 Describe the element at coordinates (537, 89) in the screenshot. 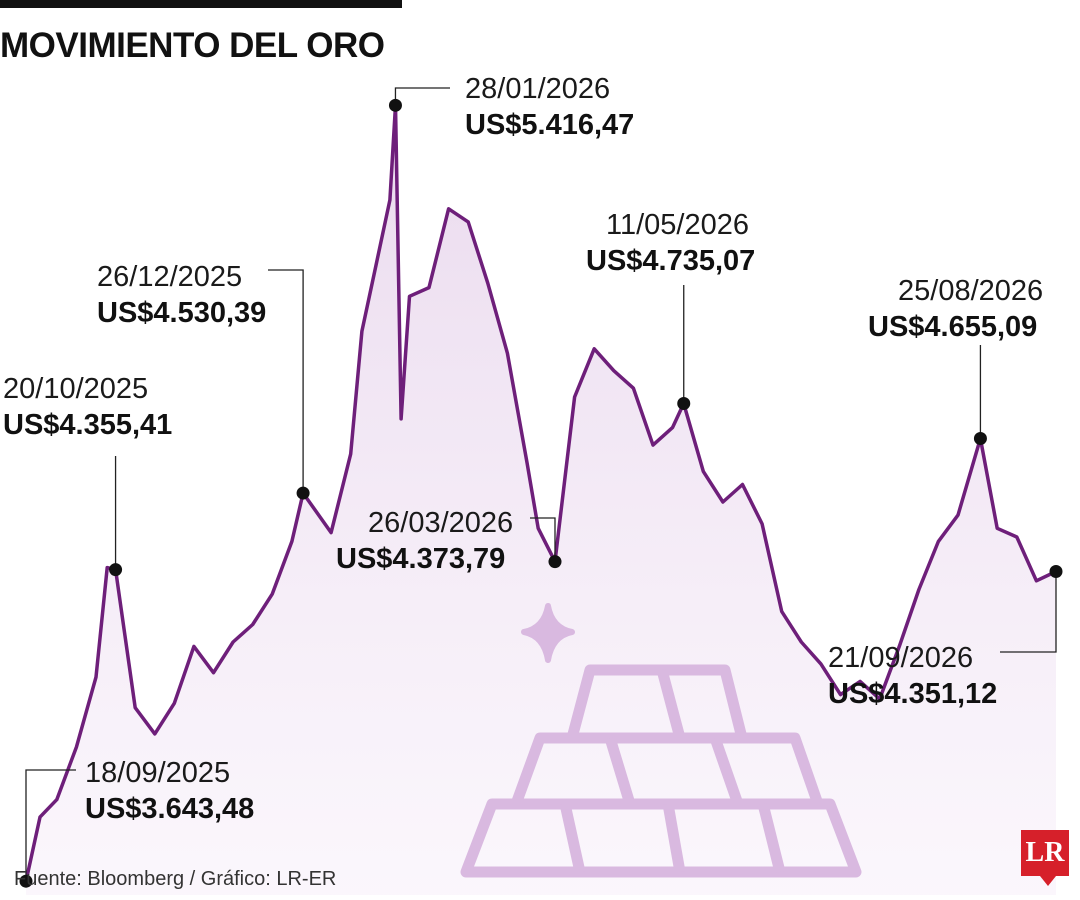

I see `annotation-date: 28/01/2026` at that location.